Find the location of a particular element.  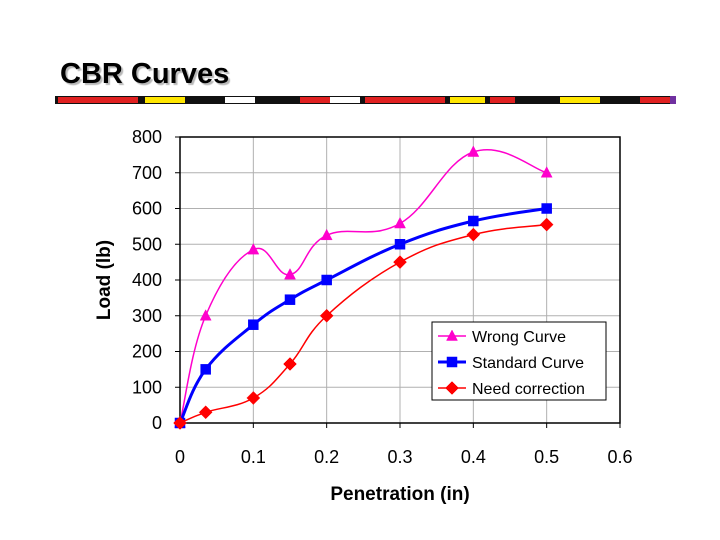

slide-title: CBR Curves is located at coordinates (145, 74).